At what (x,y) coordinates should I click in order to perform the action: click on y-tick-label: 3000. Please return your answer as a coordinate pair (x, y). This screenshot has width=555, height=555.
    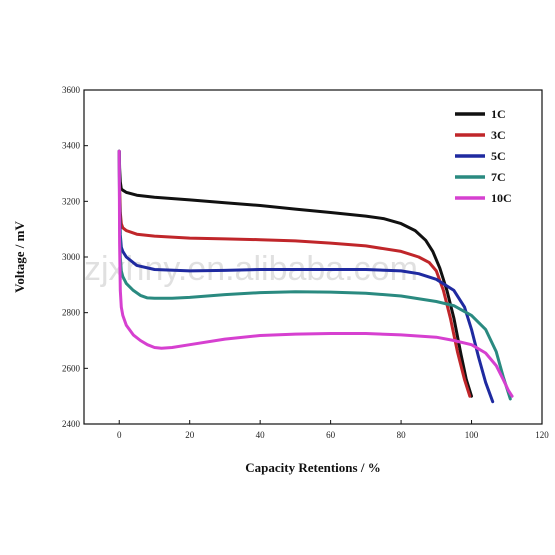
    Looking at the image, I should click on (71, 257).